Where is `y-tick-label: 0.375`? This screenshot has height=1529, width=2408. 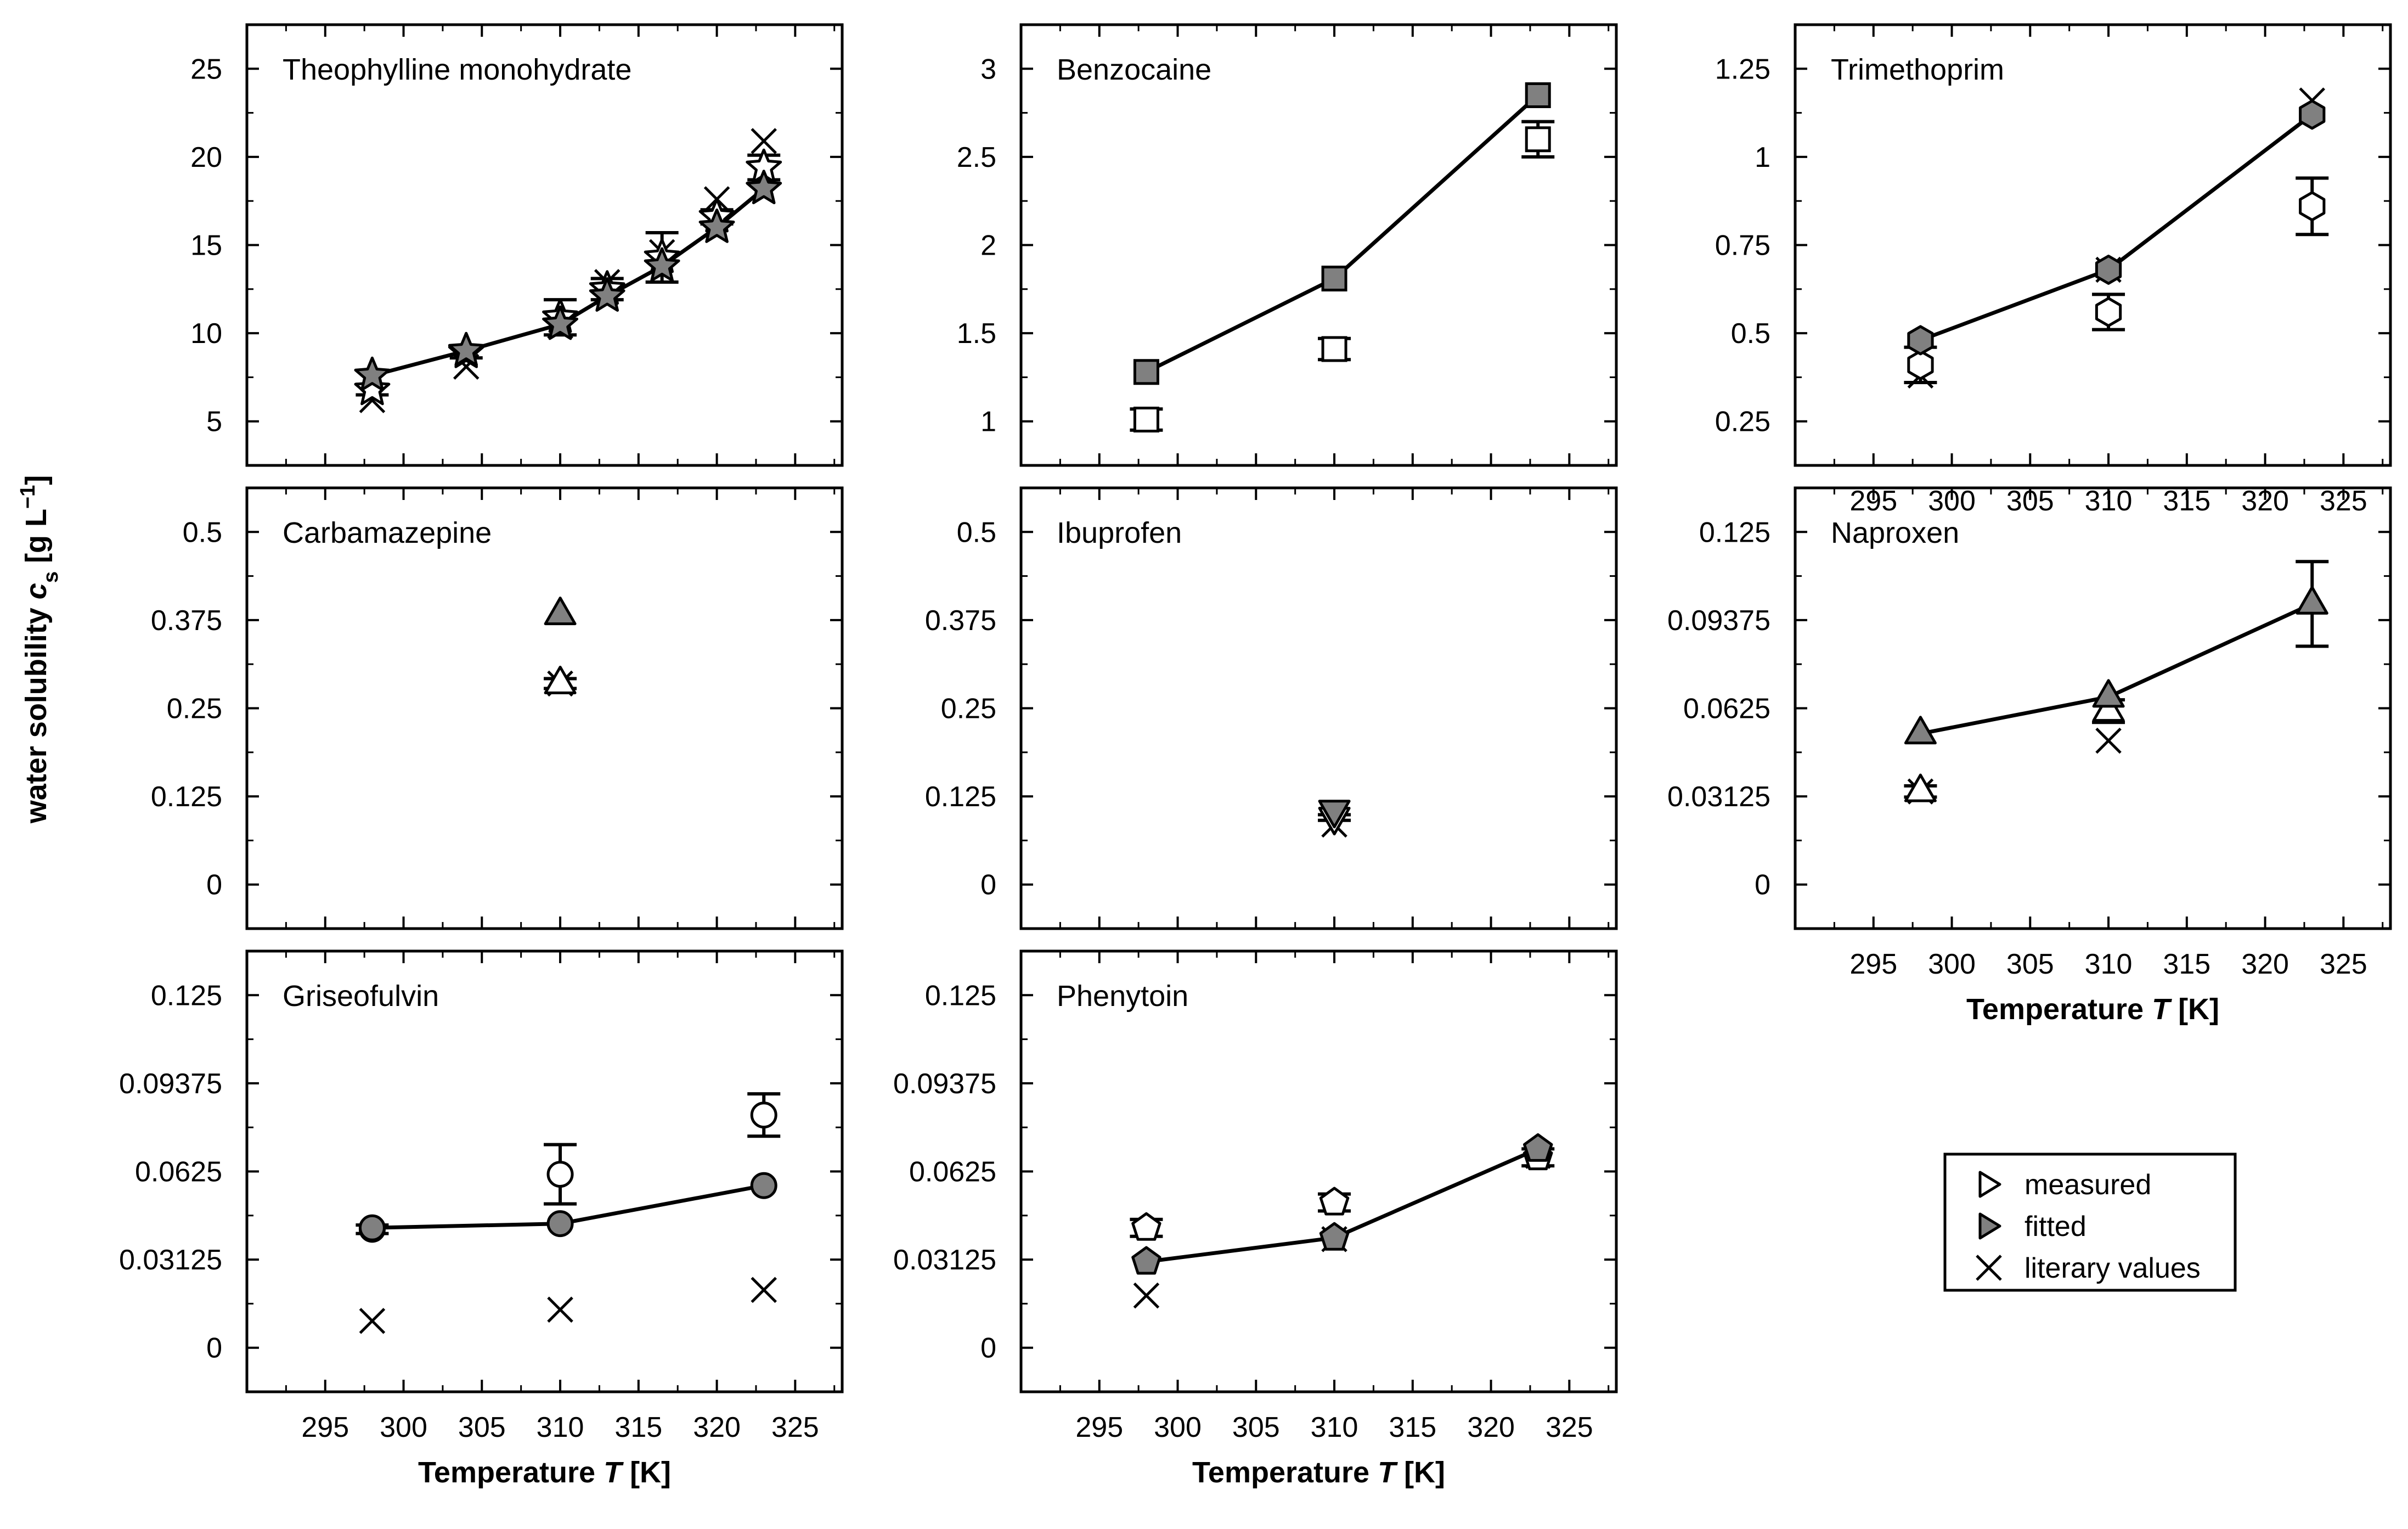 y-tick-label: 0.375 is located at coordinates (961, 621).